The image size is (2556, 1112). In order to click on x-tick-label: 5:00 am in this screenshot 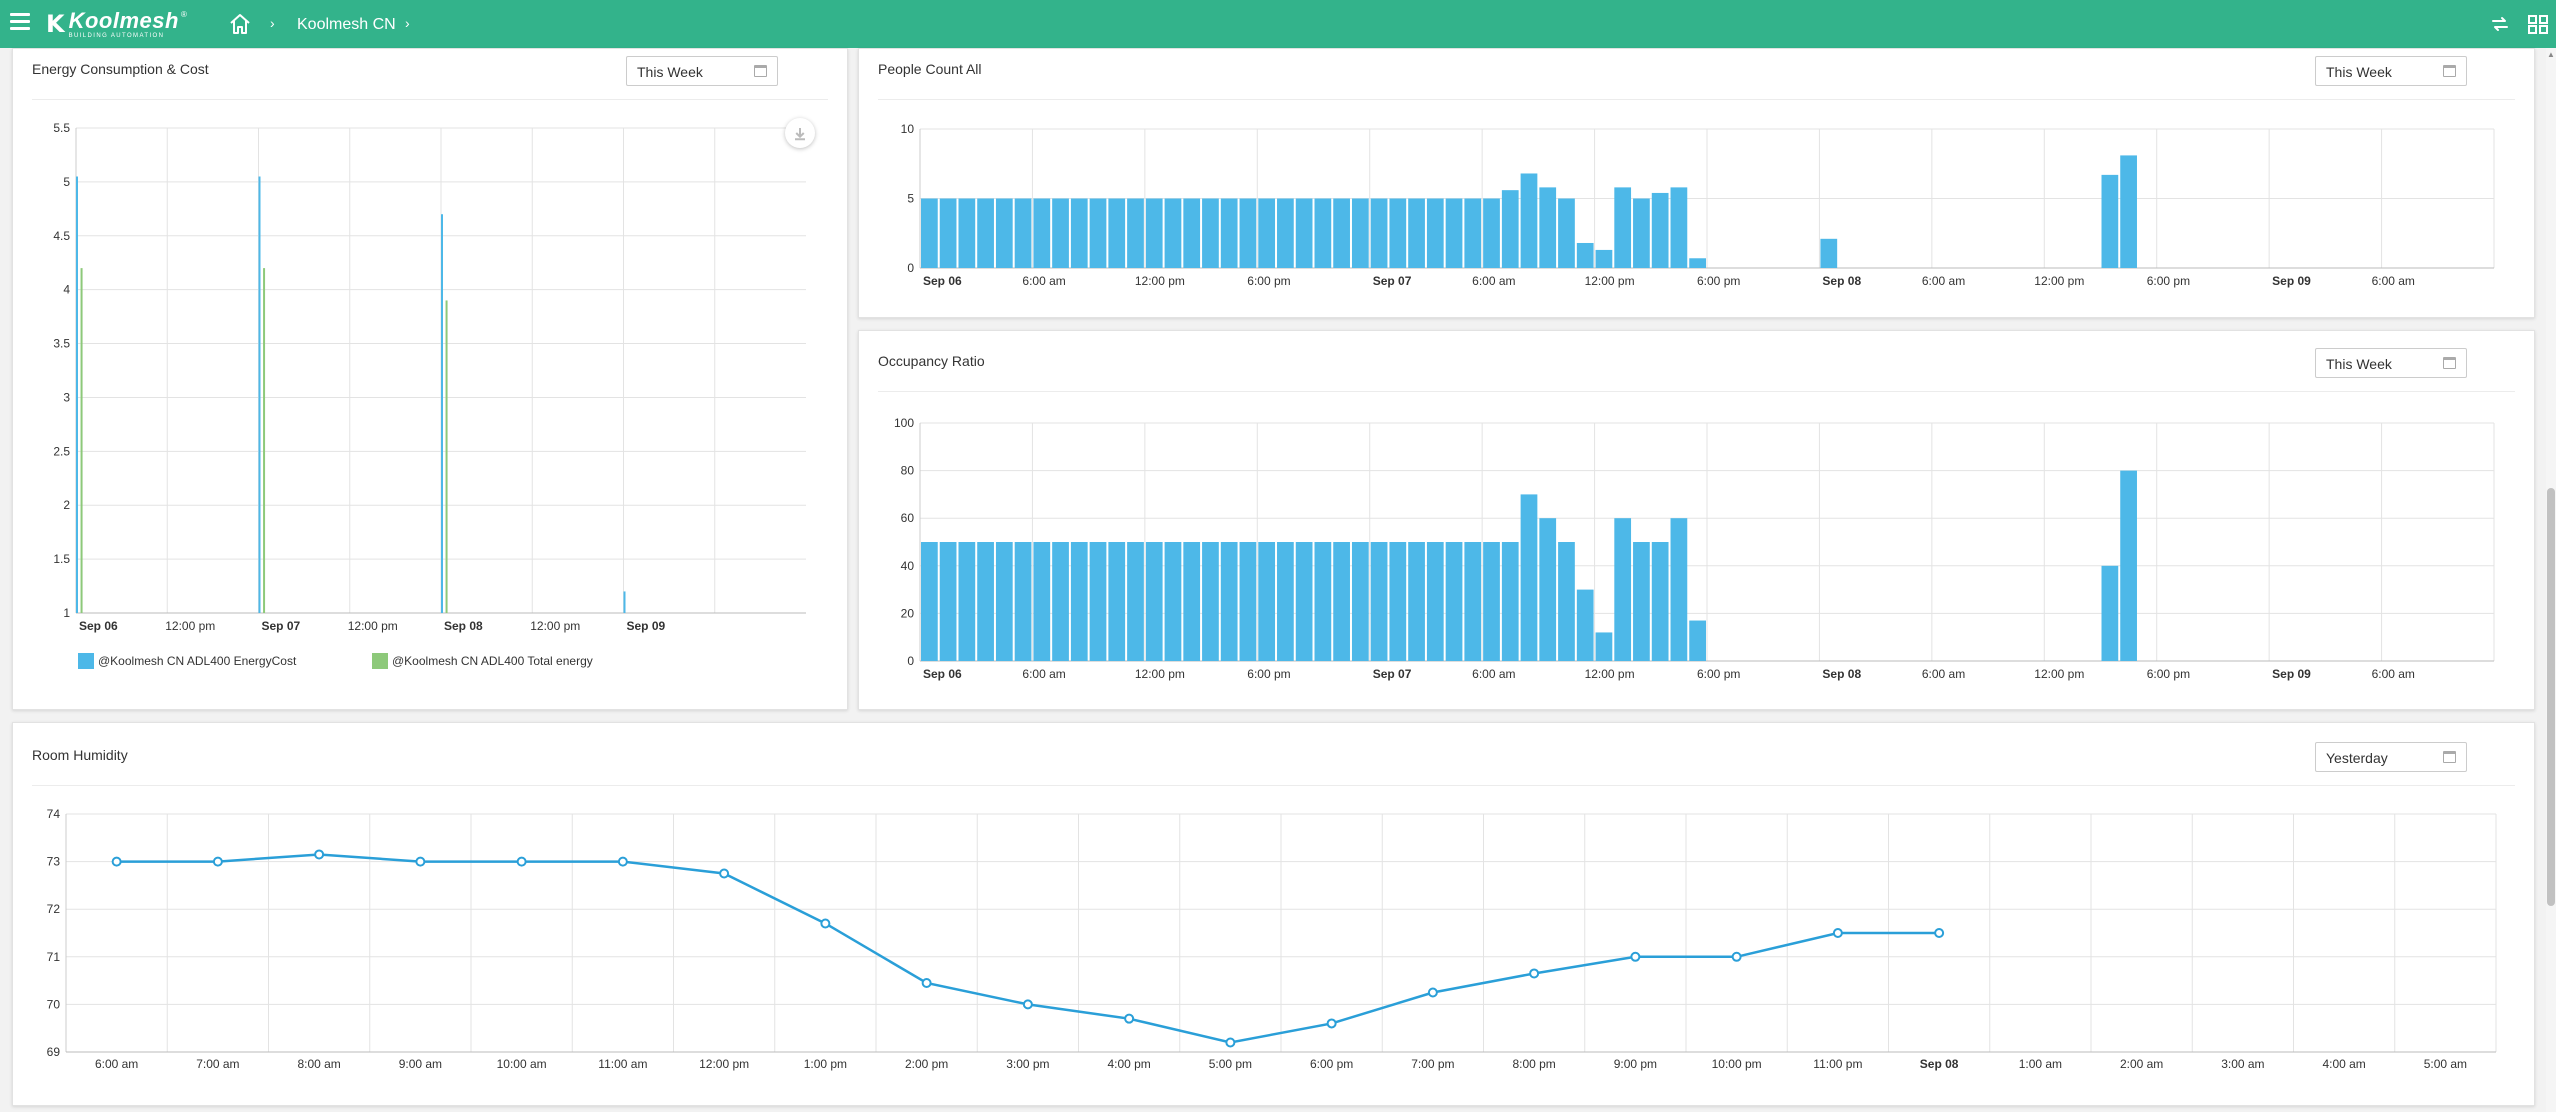, I will do `click(2445, 1064)`.